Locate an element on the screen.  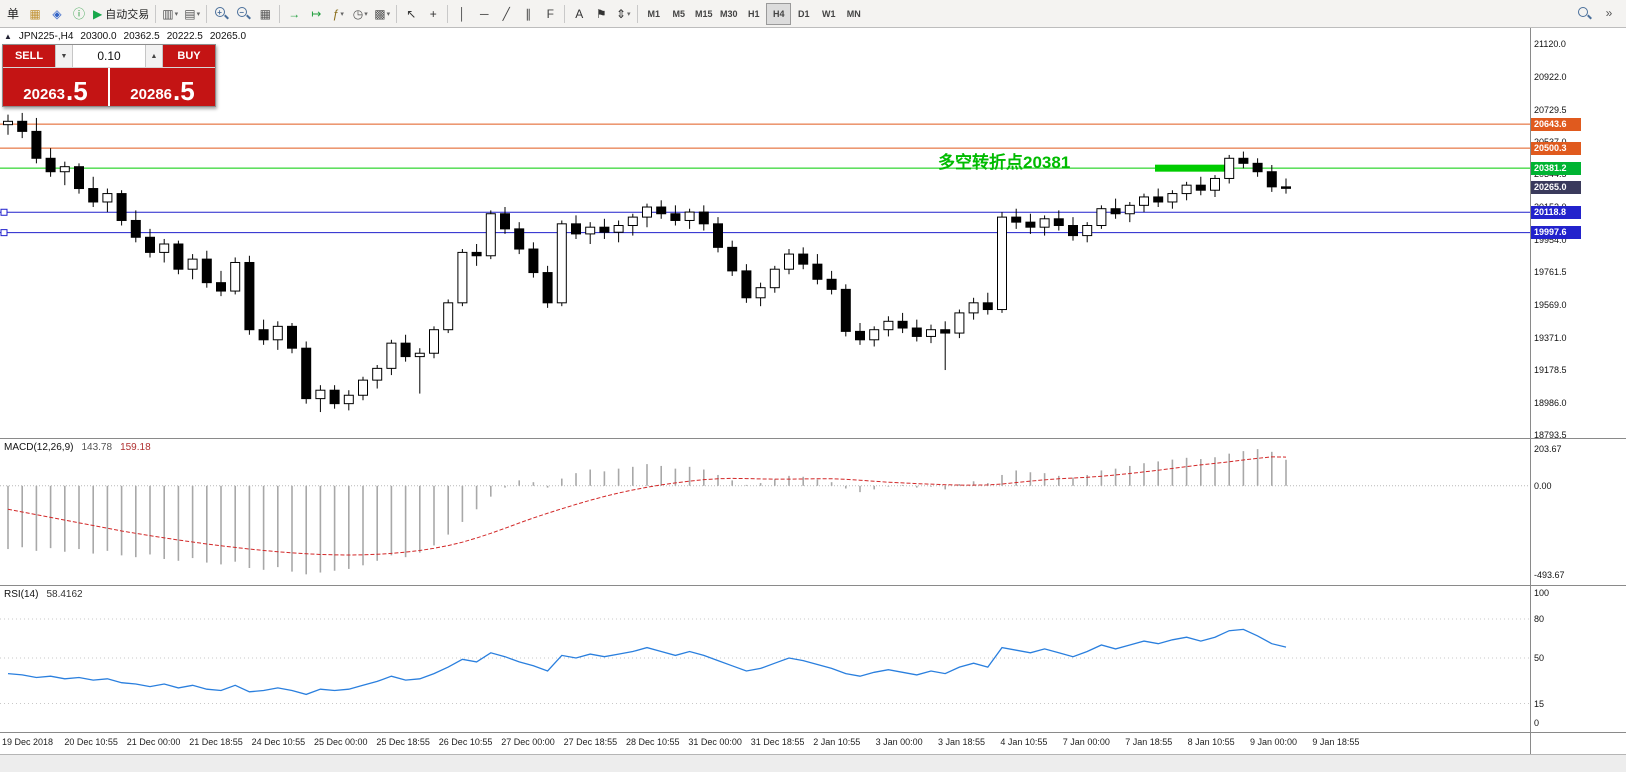
buy-button: BUY is located at coordinates (189, 56).